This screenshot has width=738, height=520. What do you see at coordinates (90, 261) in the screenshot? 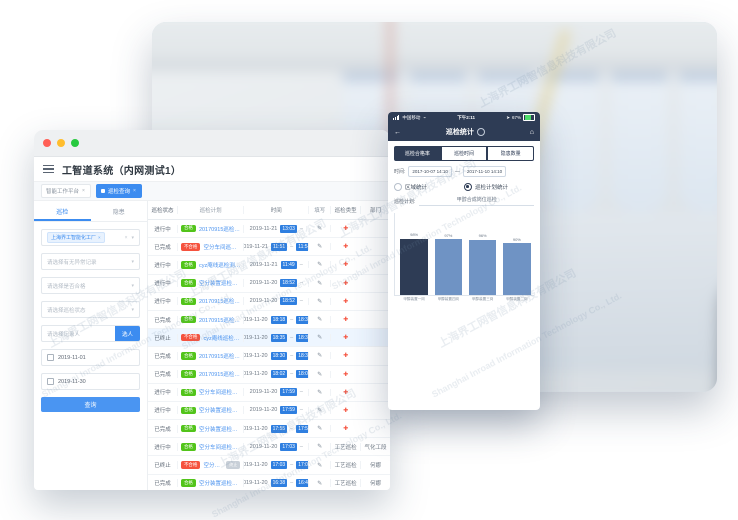
I see `abnormal-record-select: 请选择有无异常记录 ▾` at bounding box center [90, 261].